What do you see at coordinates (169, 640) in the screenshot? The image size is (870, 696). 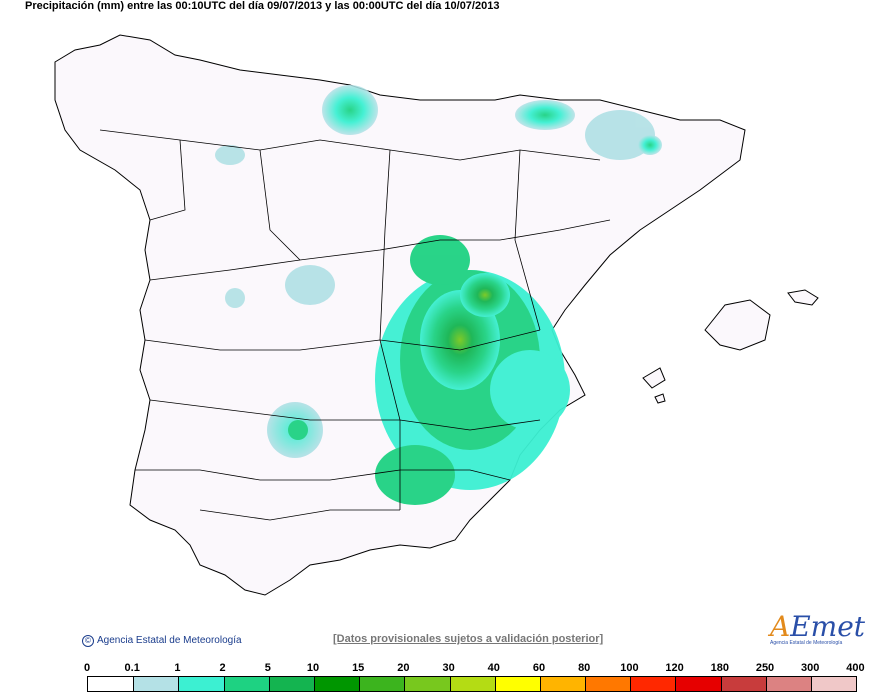 I see `credit-text: Agencia Estatal de Meteorología` at bounding box center [169, 640].